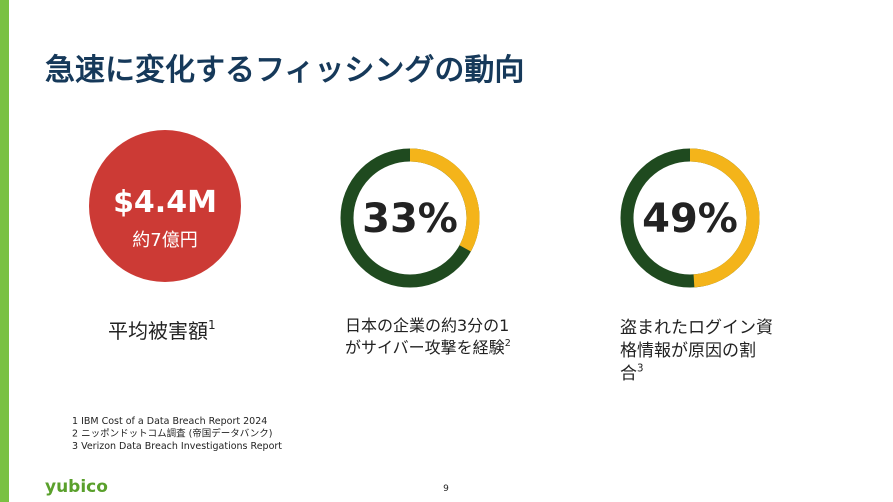 This screenshot has height=502, width=893. I want to click on stat-caption: 合3, so click(631, 373).